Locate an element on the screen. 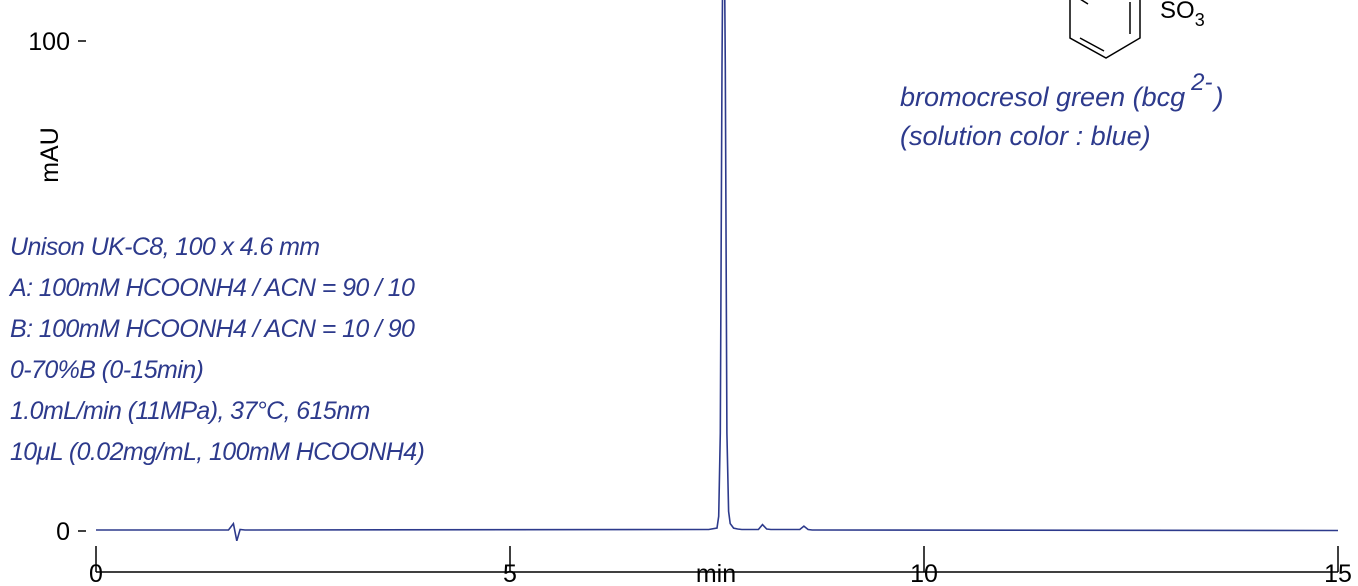 Image resolution: width=1358 pixels, height=586 pixels. y-tick: 100 is located at coordinates (57, 42).